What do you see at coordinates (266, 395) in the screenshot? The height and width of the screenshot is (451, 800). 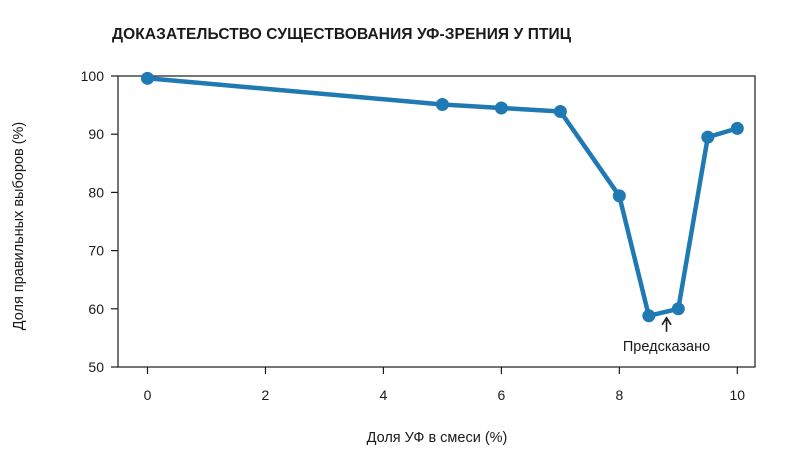 I see `x-tick-label: 2` at bounding box center [266, 395].